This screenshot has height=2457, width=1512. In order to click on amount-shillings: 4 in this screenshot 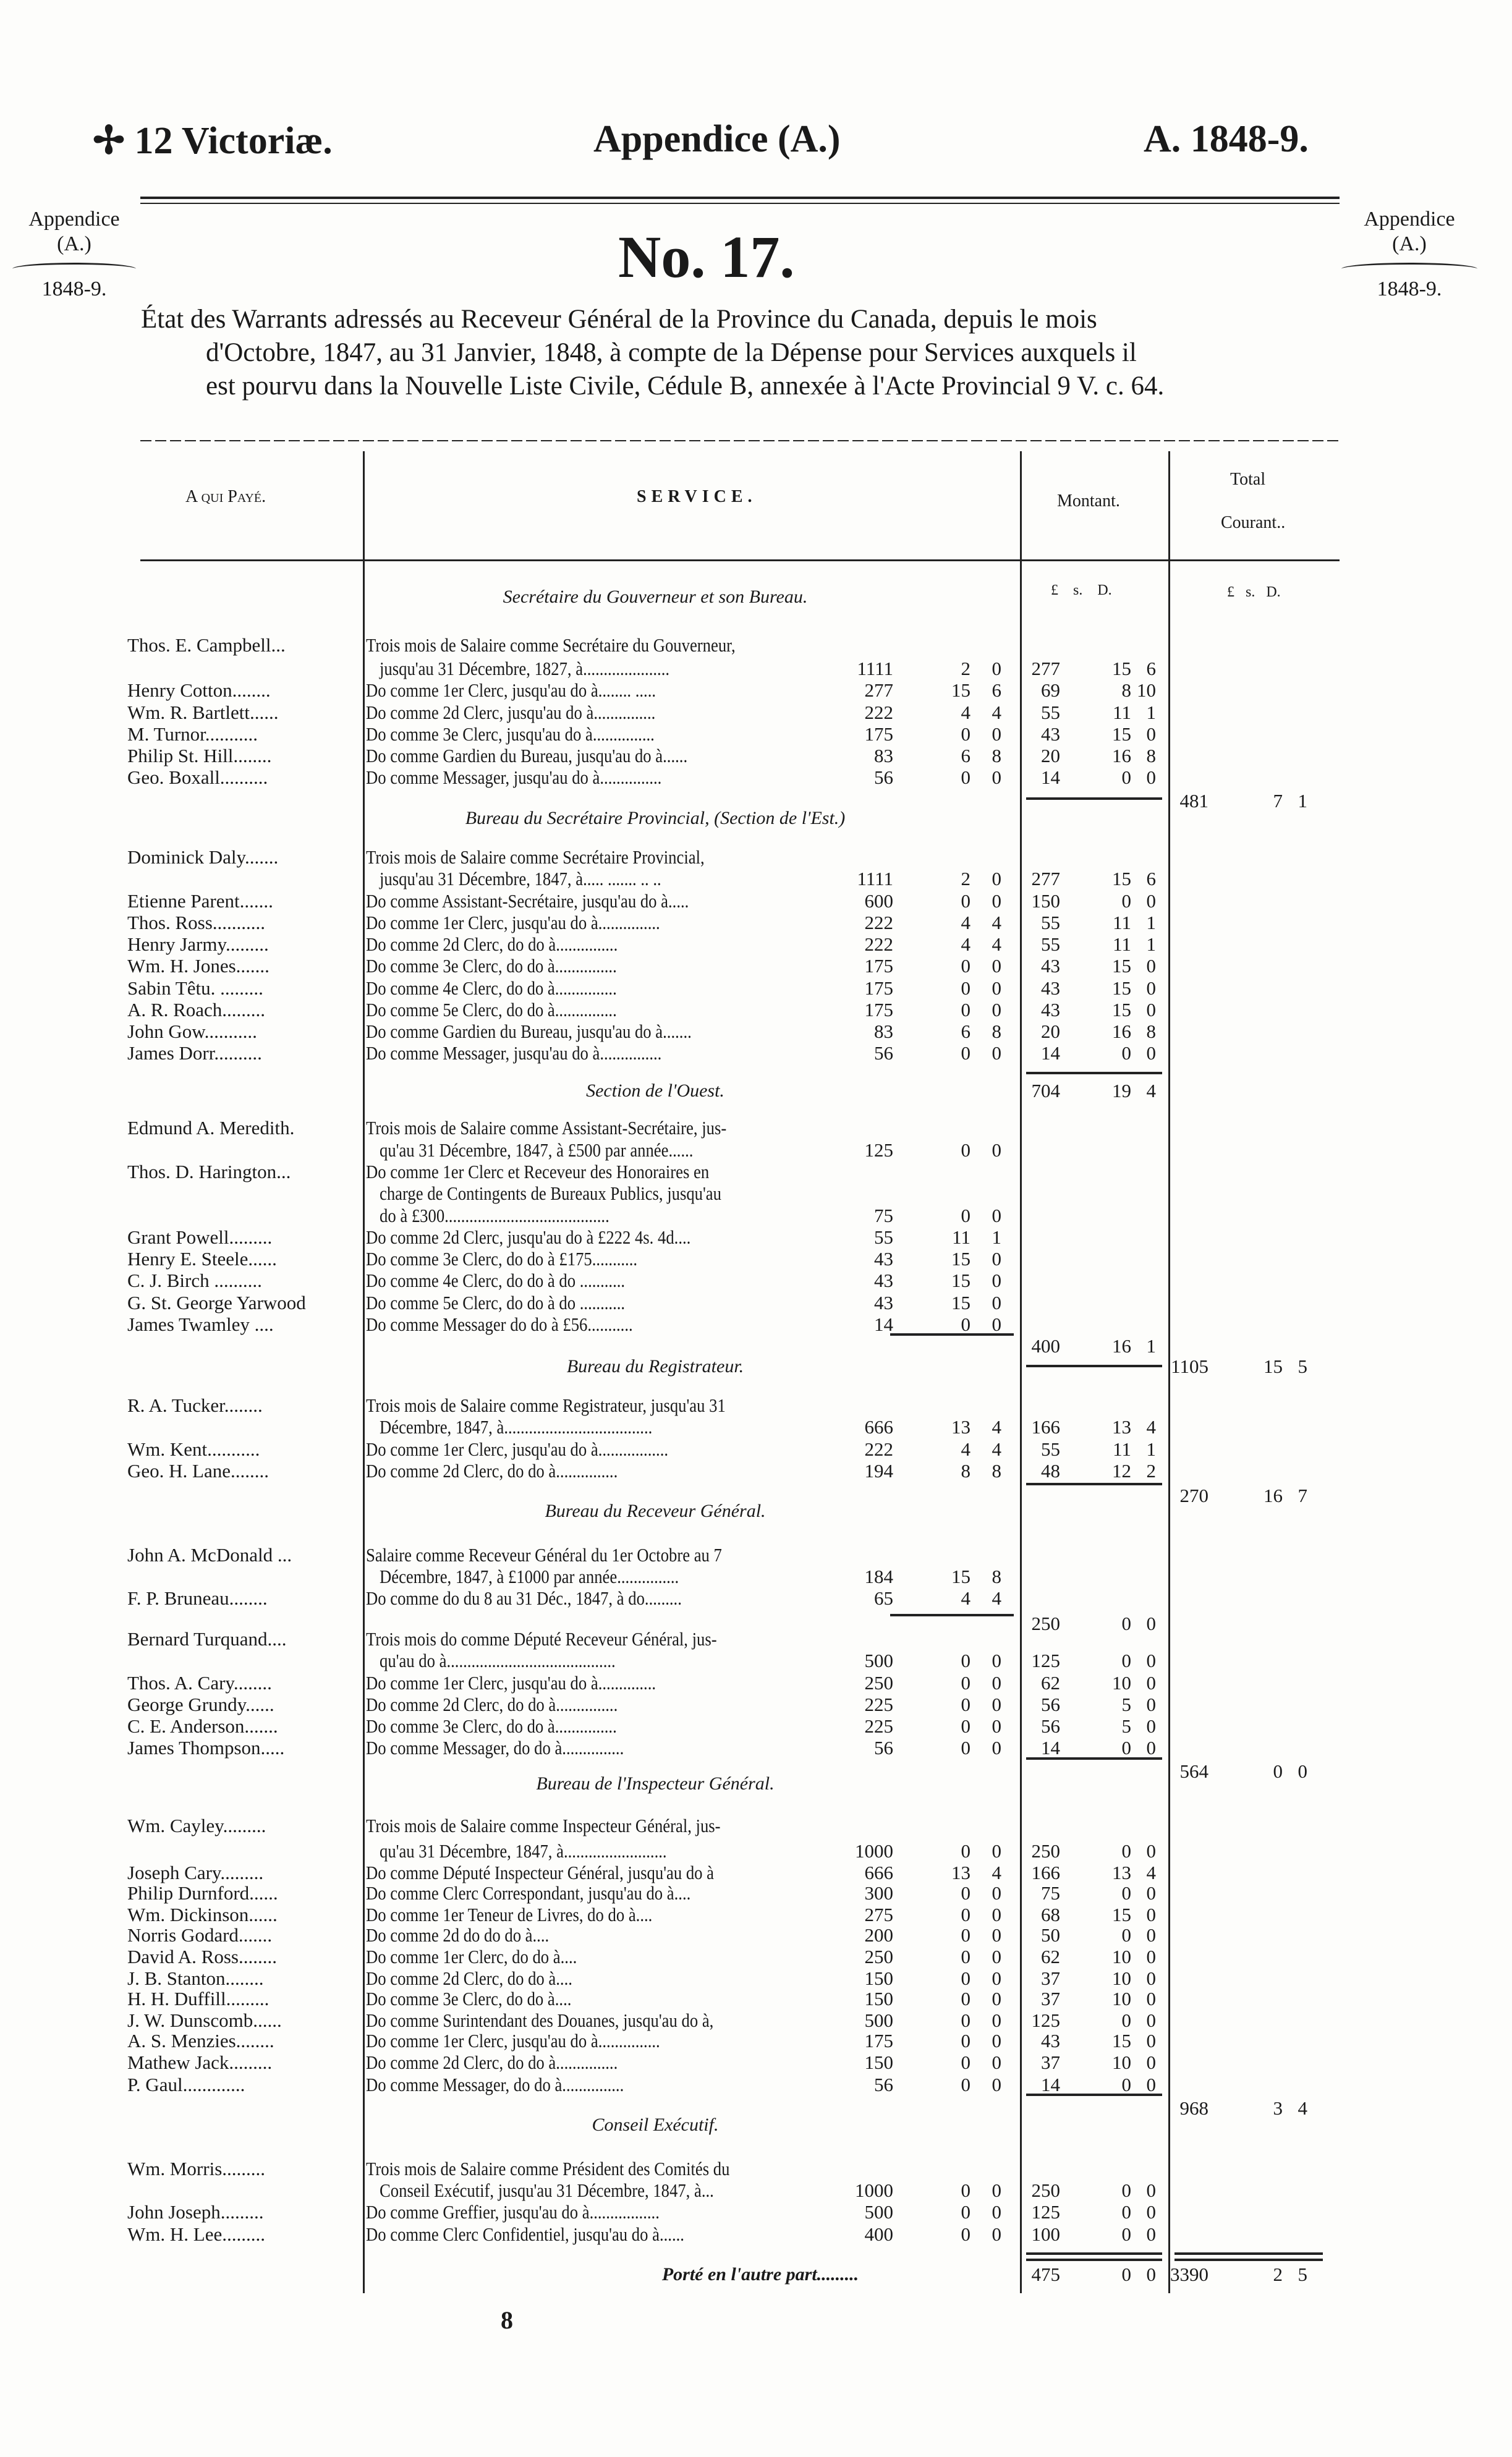, I will do `click(966, 1598)`.